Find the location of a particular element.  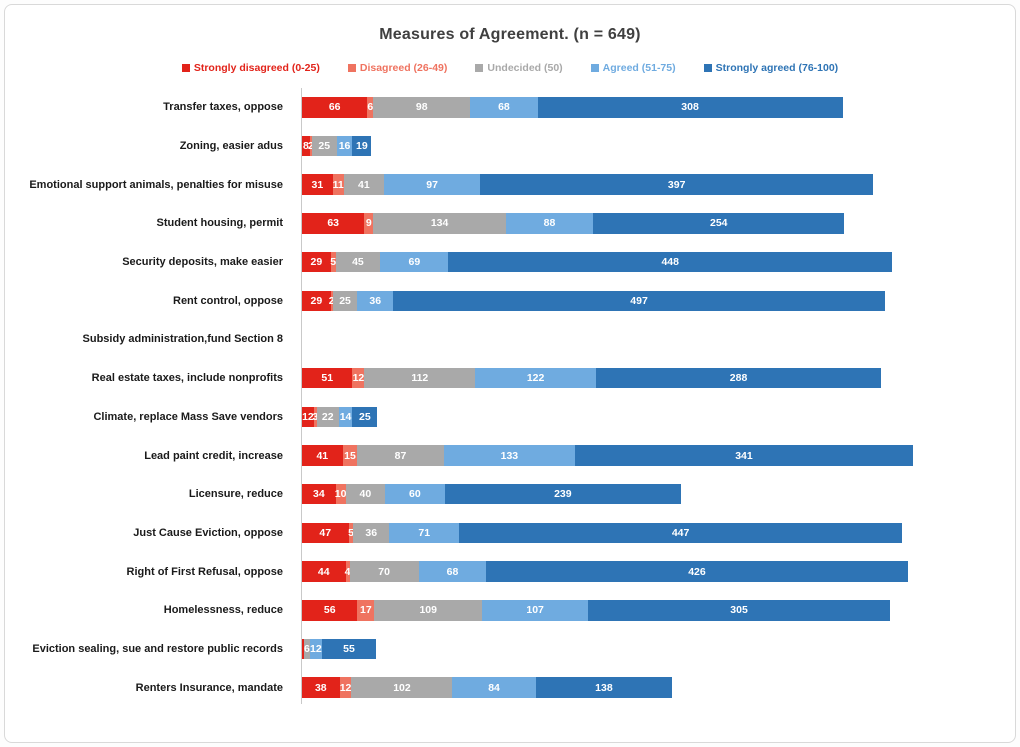

value-label: 254 is located at coordinates (718, 223).